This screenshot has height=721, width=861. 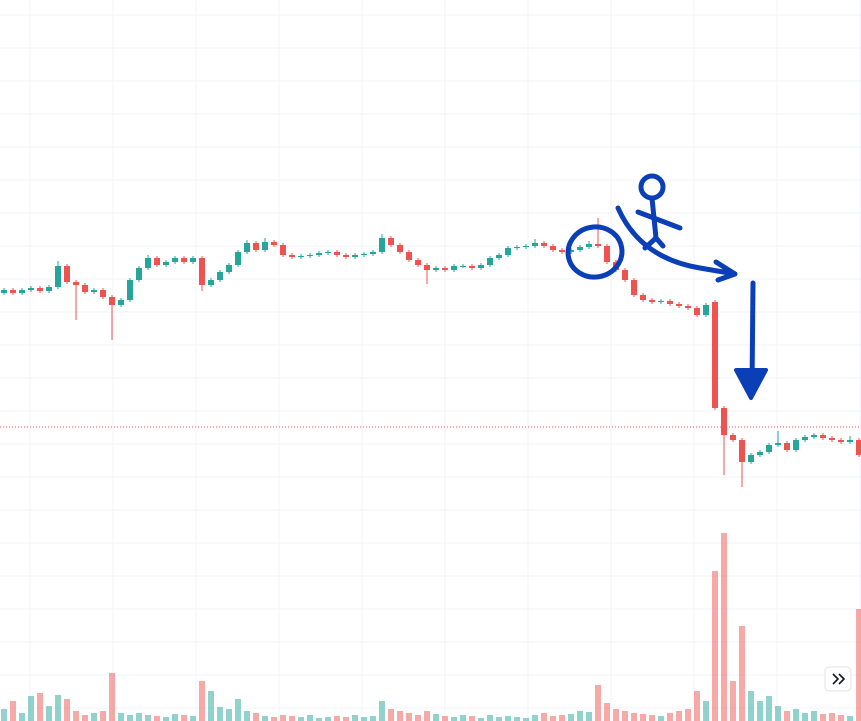 I want to click on scroll-button, so click(x=838, y=679).